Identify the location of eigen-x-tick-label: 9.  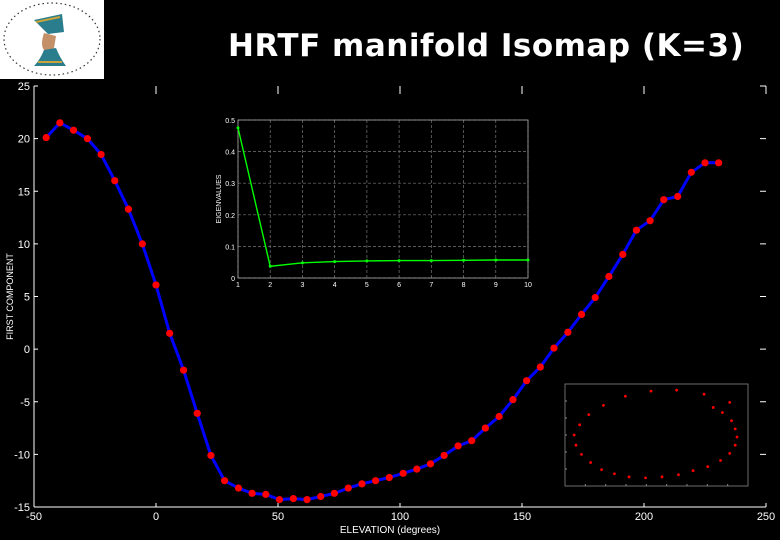
(496, 285).